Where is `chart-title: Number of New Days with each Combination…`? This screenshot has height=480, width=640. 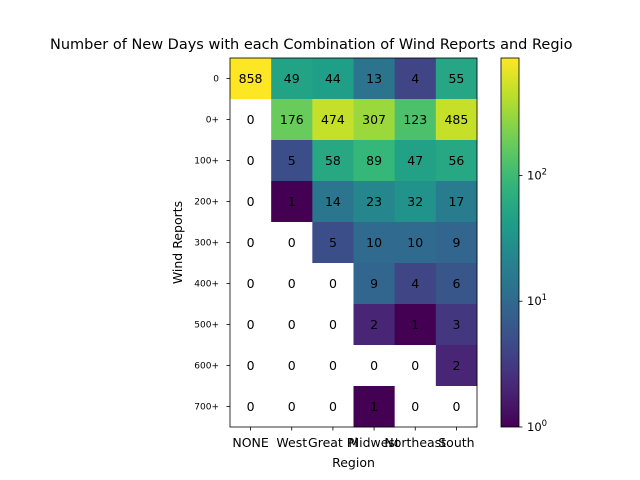 chart-title: Number of New Days with each Combination… is located at coordinates (311, 45).